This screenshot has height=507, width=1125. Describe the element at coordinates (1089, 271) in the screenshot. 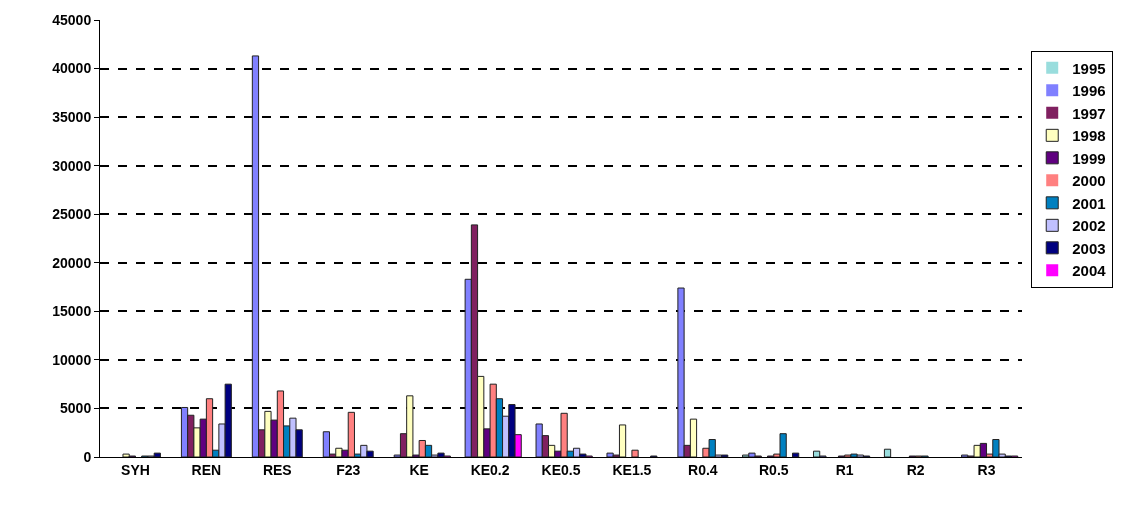

I see `legend-label: 2004` at that location.